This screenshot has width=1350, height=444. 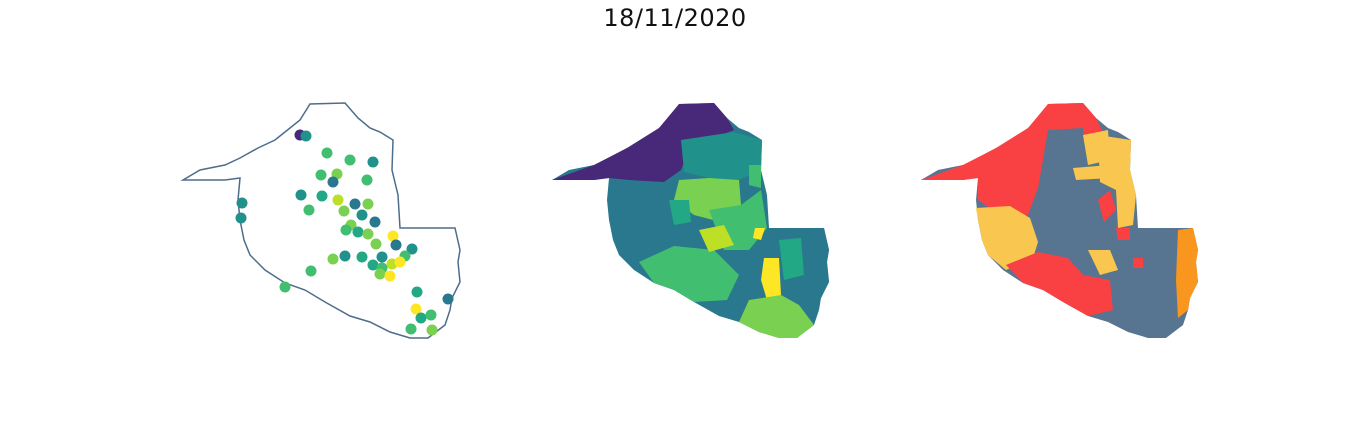 What do you see at coordinates (1007, 238) in the screenshot?
I see `risk-west-yellow` at bounding box center [1007, 238].